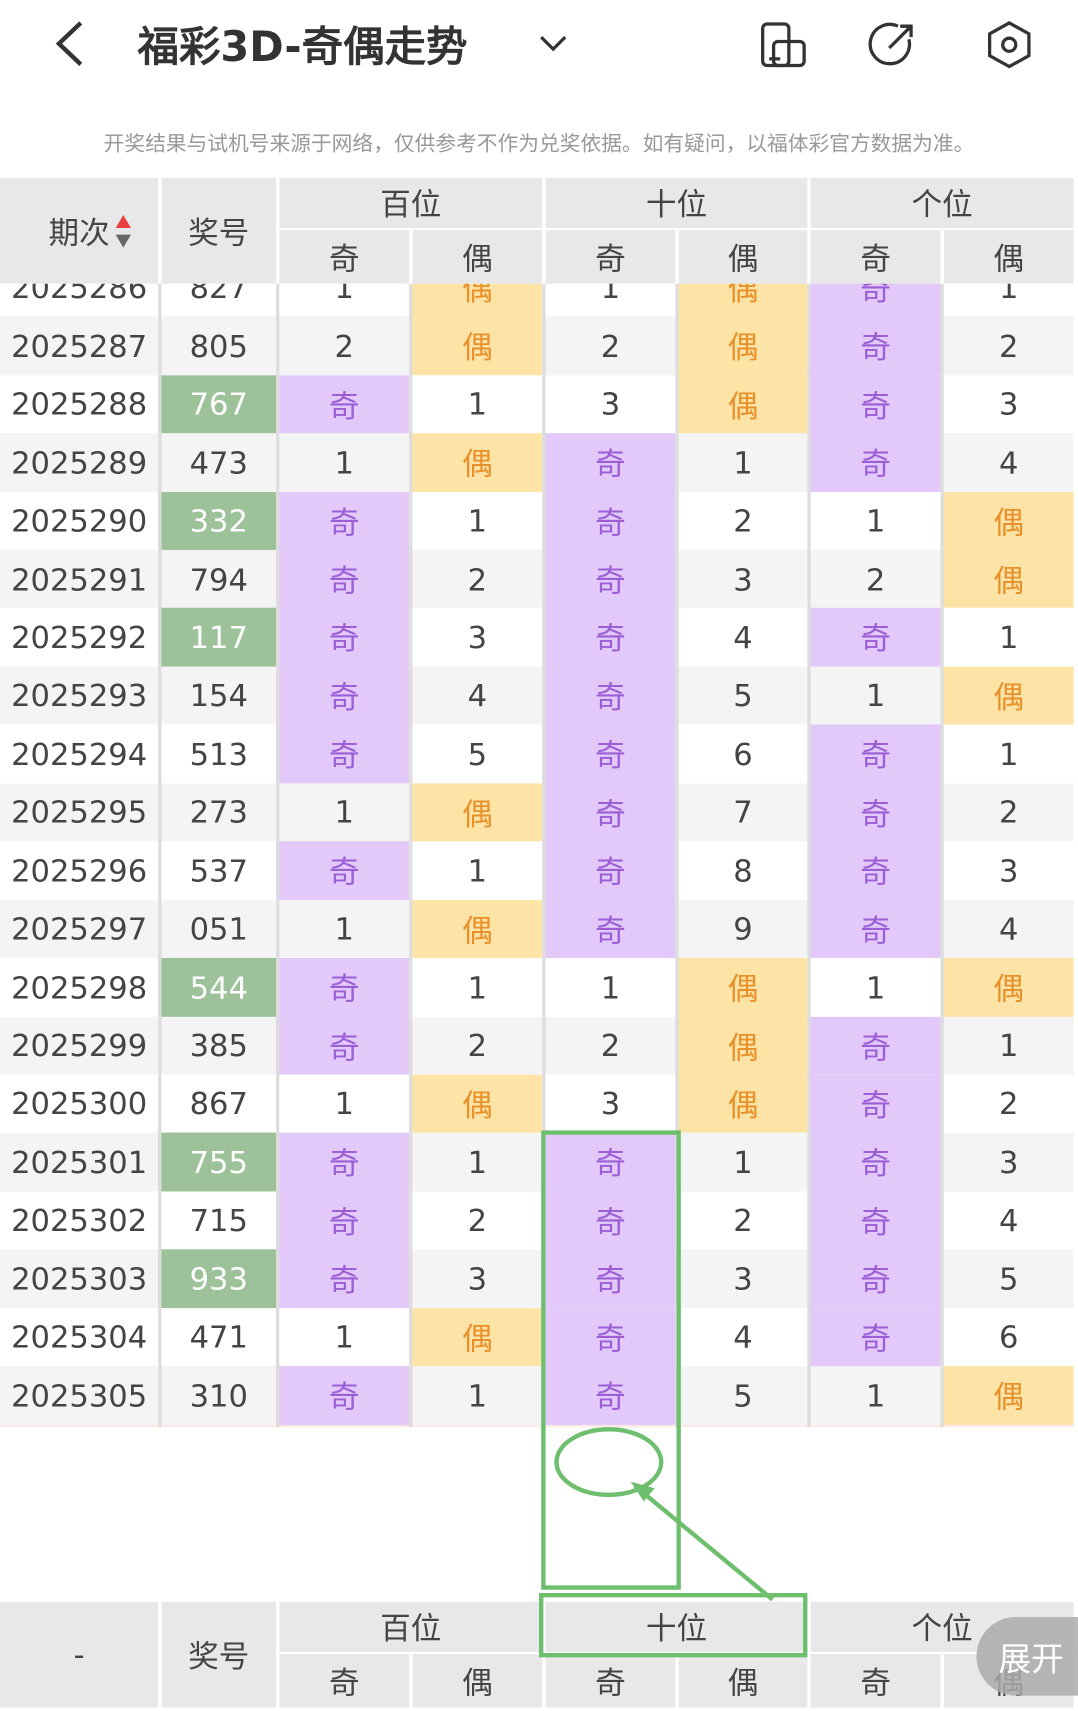 Image resolution: width=1078 pixels, height=1711 pixels. Describe the element at coordinates (1009, 45) in the screenshot. I see `settings-icon` at that location.